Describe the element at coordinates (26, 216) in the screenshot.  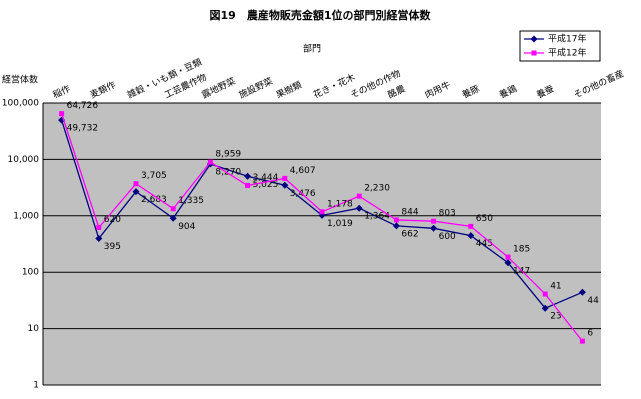
I see `y-tick-label: 1,000` at that location.